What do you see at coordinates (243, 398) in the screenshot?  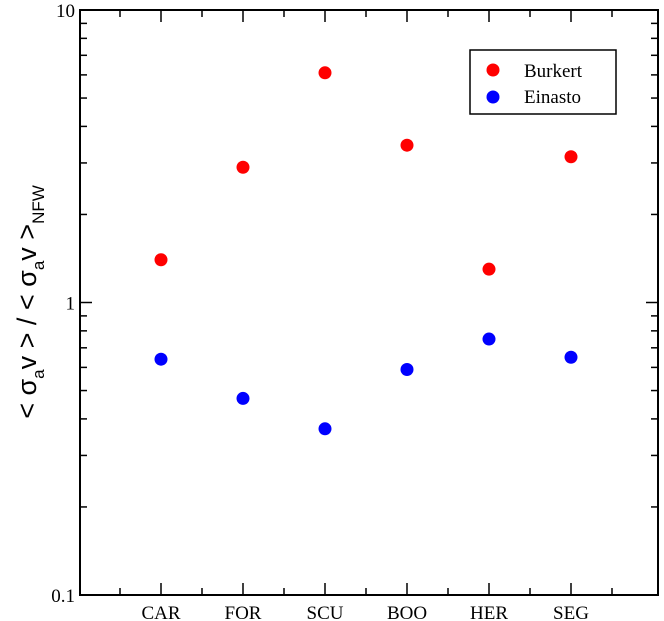 I see `point-einasto-for` at bounding box center [243, 398].